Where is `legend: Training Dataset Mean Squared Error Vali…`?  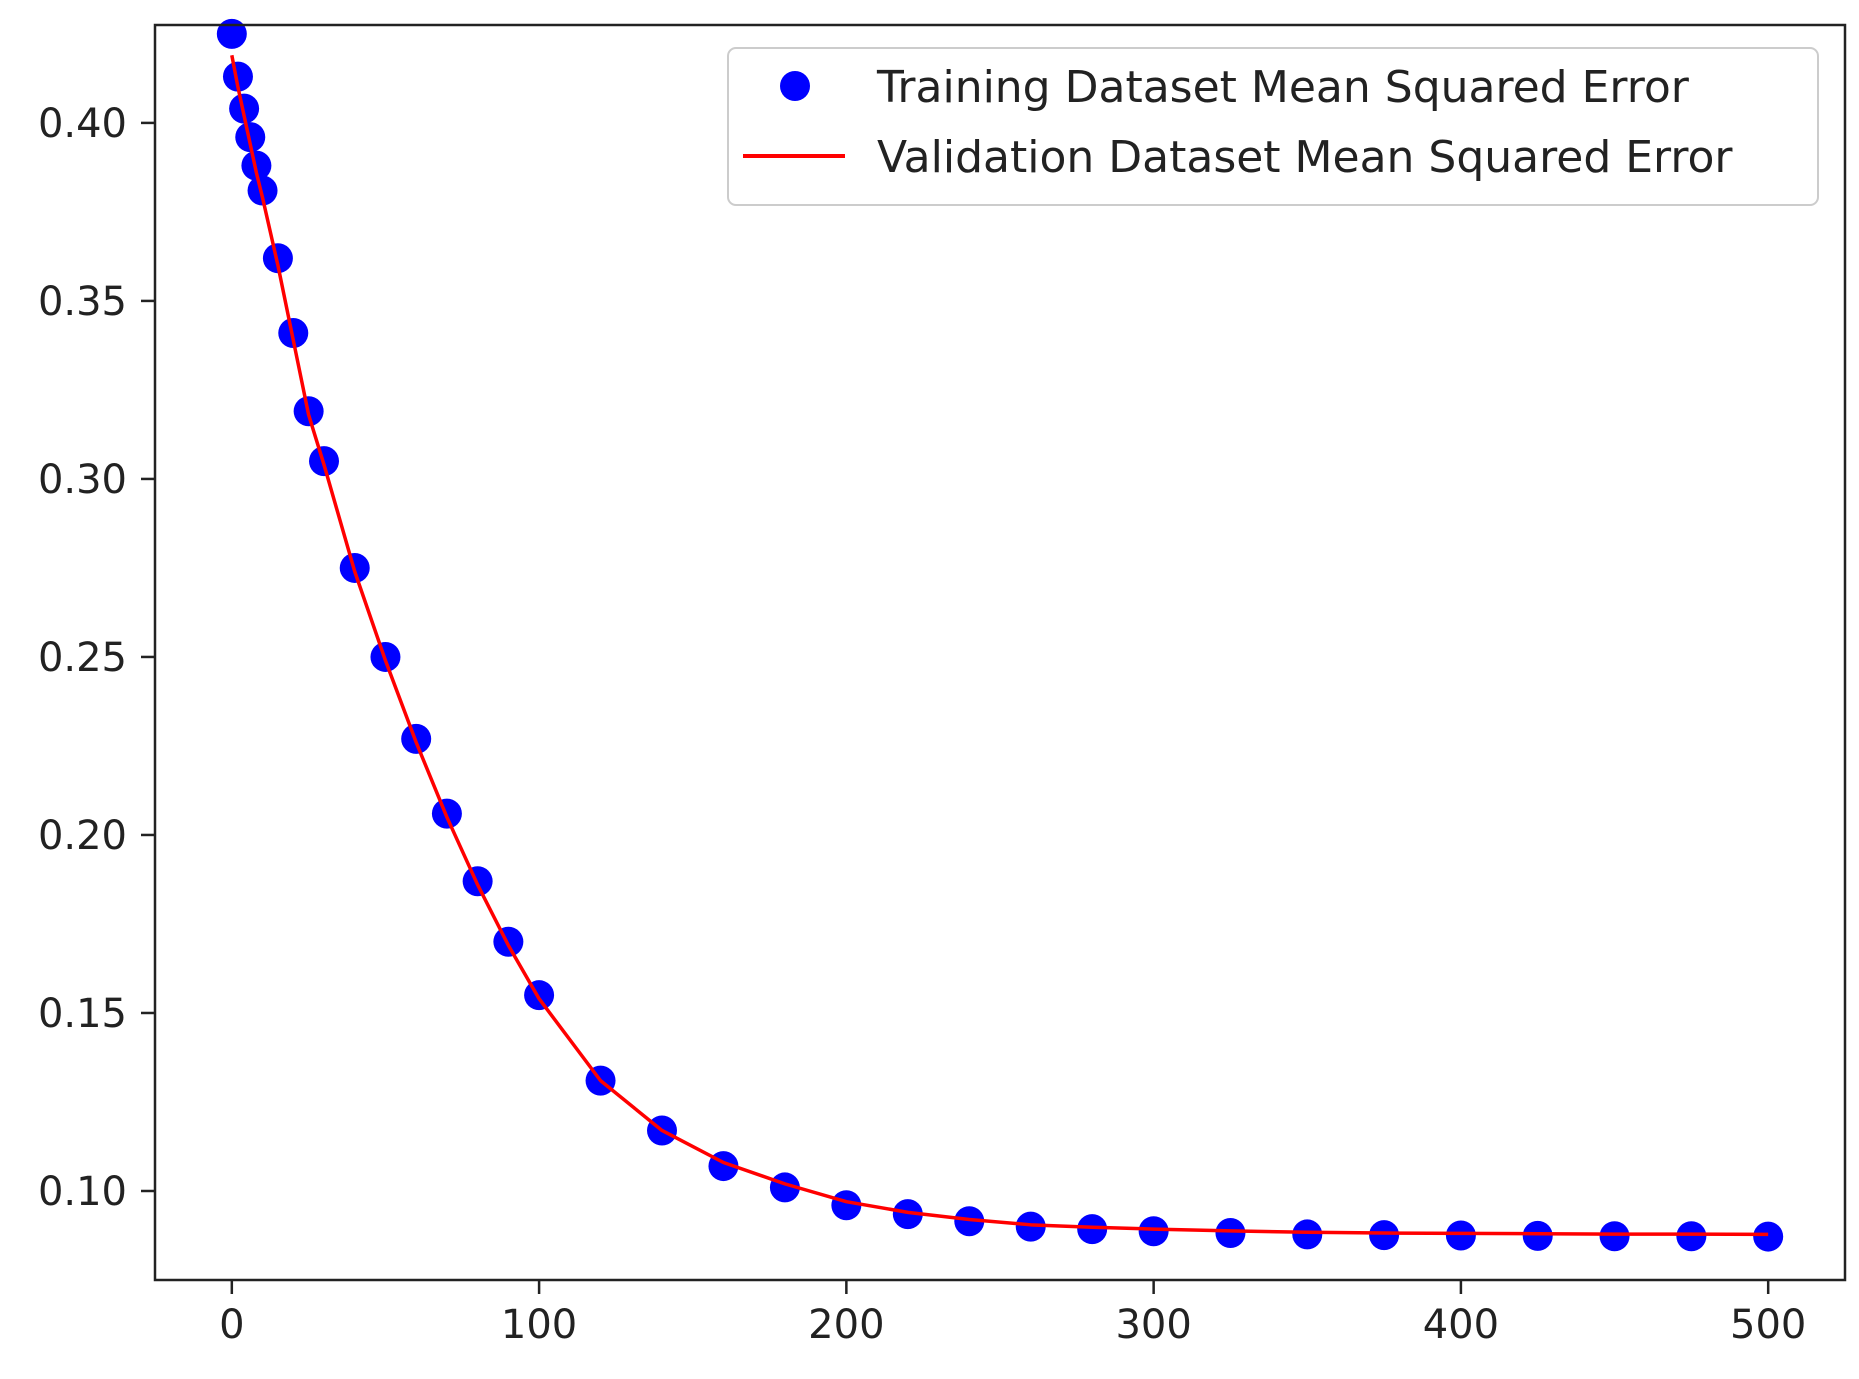 legend: Training Dataset Mean Squared Error Vali… is located at coordinates (1273, 126).